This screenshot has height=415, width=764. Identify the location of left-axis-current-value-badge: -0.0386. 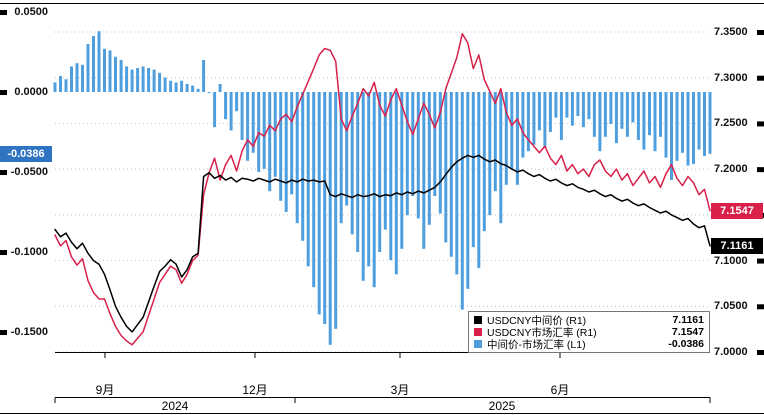
(26, 154).